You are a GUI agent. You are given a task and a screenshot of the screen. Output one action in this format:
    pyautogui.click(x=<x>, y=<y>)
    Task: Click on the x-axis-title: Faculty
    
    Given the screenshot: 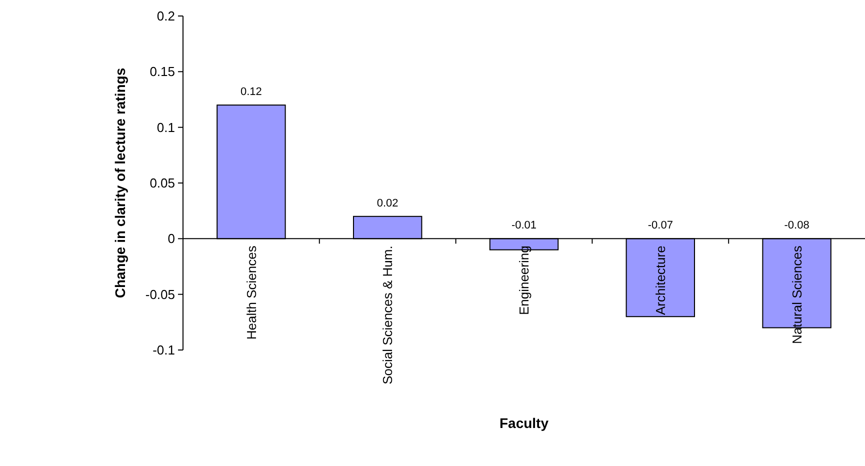 What is the action you would take?
    pyautogui.click(x=524, y=423)
    